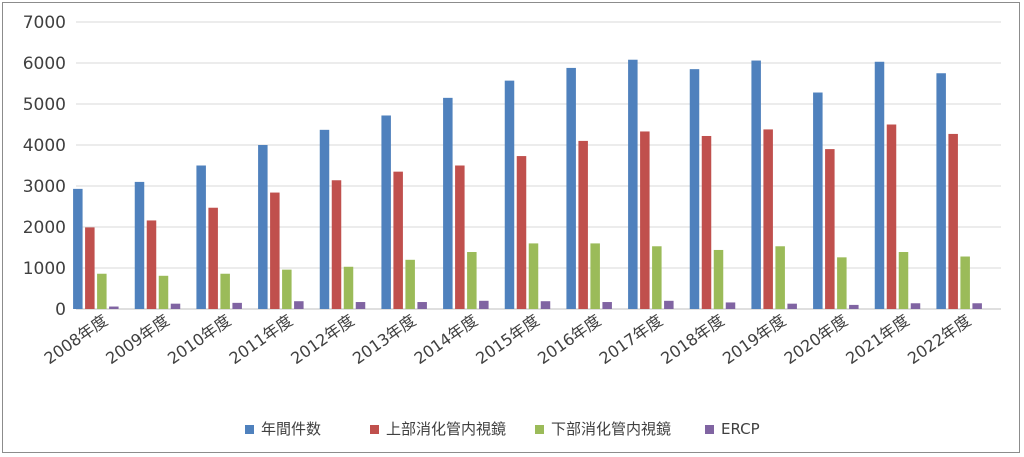 The image size is (1024, 457). What do you see at coordinates (44, 64) in the screenshot?
I see `y-tick-label: 6000` at bounding box center [44, 64].